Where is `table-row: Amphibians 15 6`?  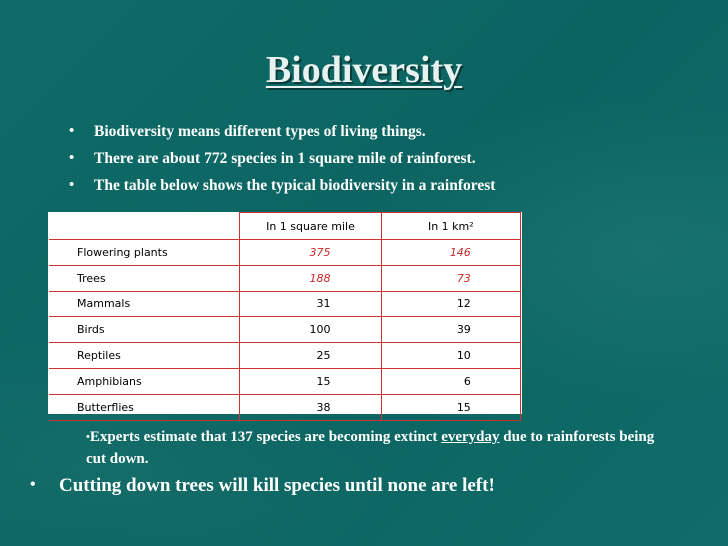
table-row: Amphibians 15 6 is located at coordinates (285, 381).